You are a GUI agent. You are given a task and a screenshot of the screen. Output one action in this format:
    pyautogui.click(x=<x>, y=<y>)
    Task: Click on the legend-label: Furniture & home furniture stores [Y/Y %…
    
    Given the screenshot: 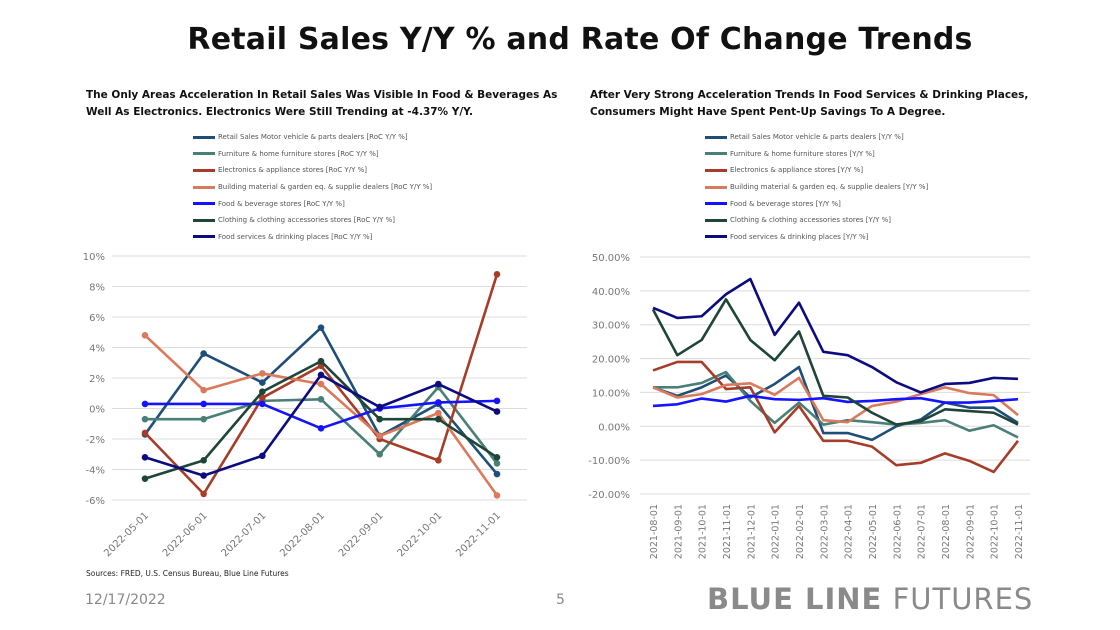 What is the action you would take?
    pyautogui.click(x=802, y=153)
    